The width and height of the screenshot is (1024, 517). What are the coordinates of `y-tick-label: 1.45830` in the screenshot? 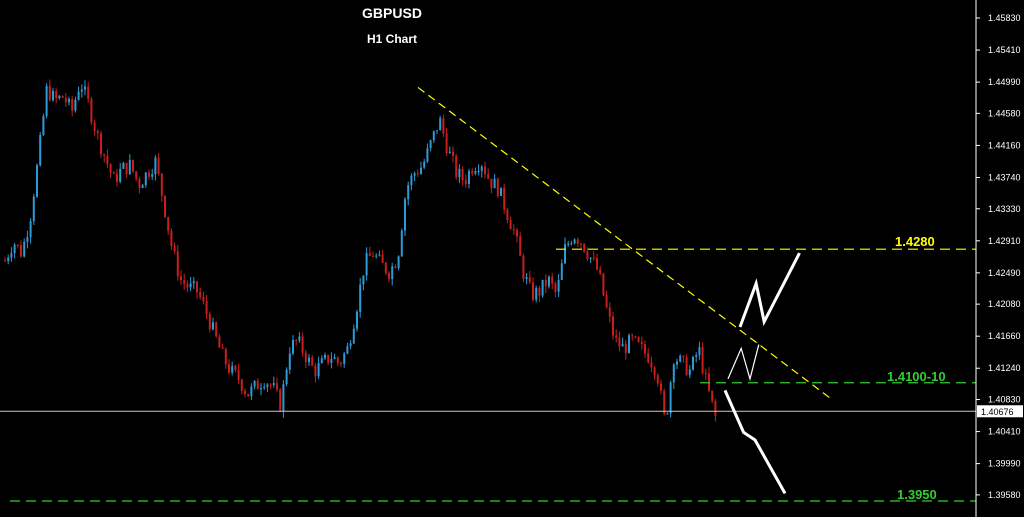 It's located at (1004, 18).